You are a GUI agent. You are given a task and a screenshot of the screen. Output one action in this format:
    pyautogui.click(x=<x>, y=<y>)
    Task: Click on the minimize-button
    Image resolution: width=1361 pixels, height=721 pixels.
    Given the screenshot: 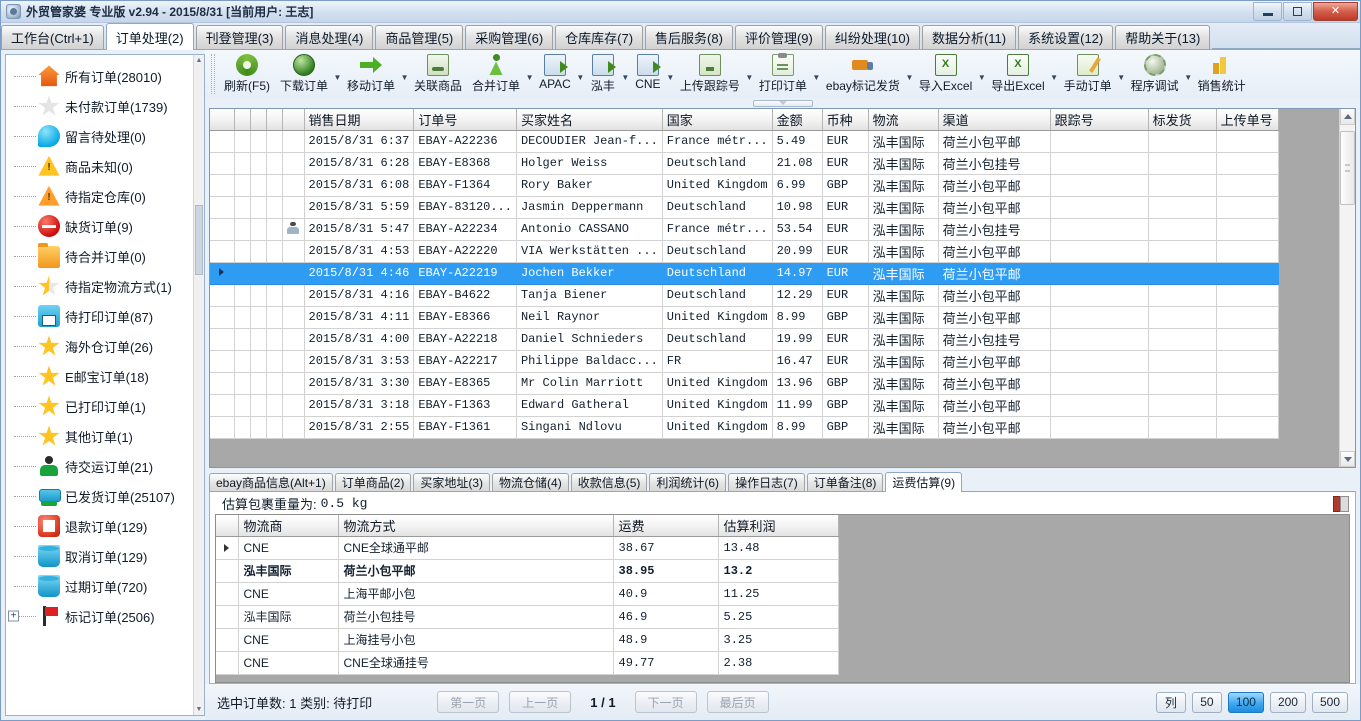 What is the action you would take?
    pyautogui.click(x=1267, y=11)
    